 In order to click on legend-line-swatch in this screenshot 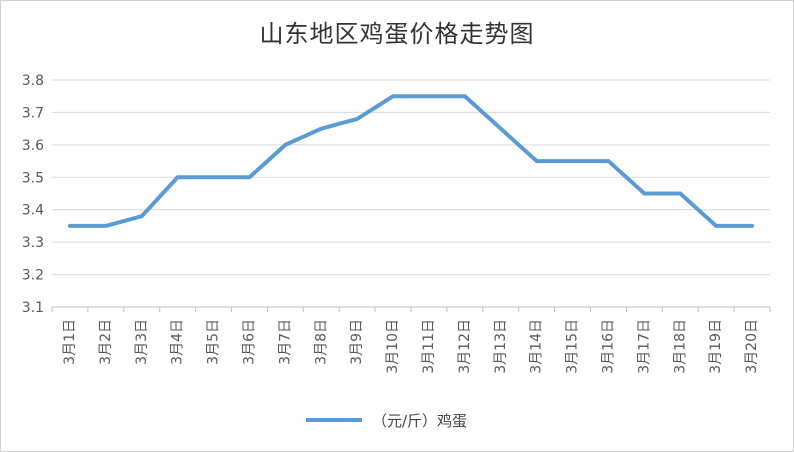, I will do `click(334, 420)`.